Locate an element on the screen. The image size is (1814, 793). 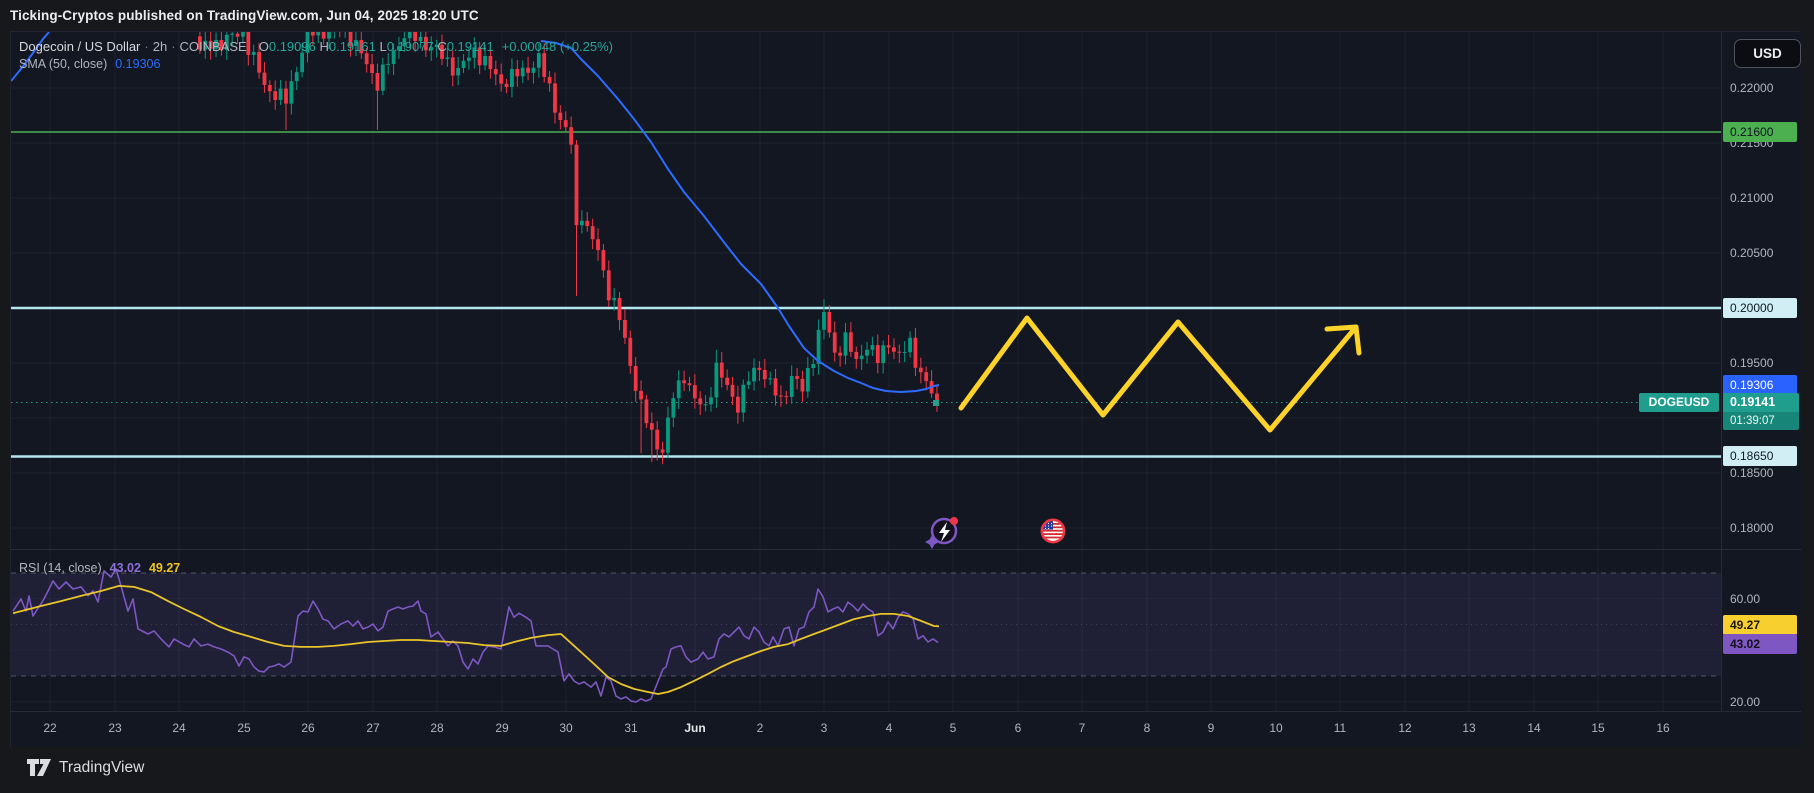
time-axis-label: 27 is located at coordinates (373, 728).